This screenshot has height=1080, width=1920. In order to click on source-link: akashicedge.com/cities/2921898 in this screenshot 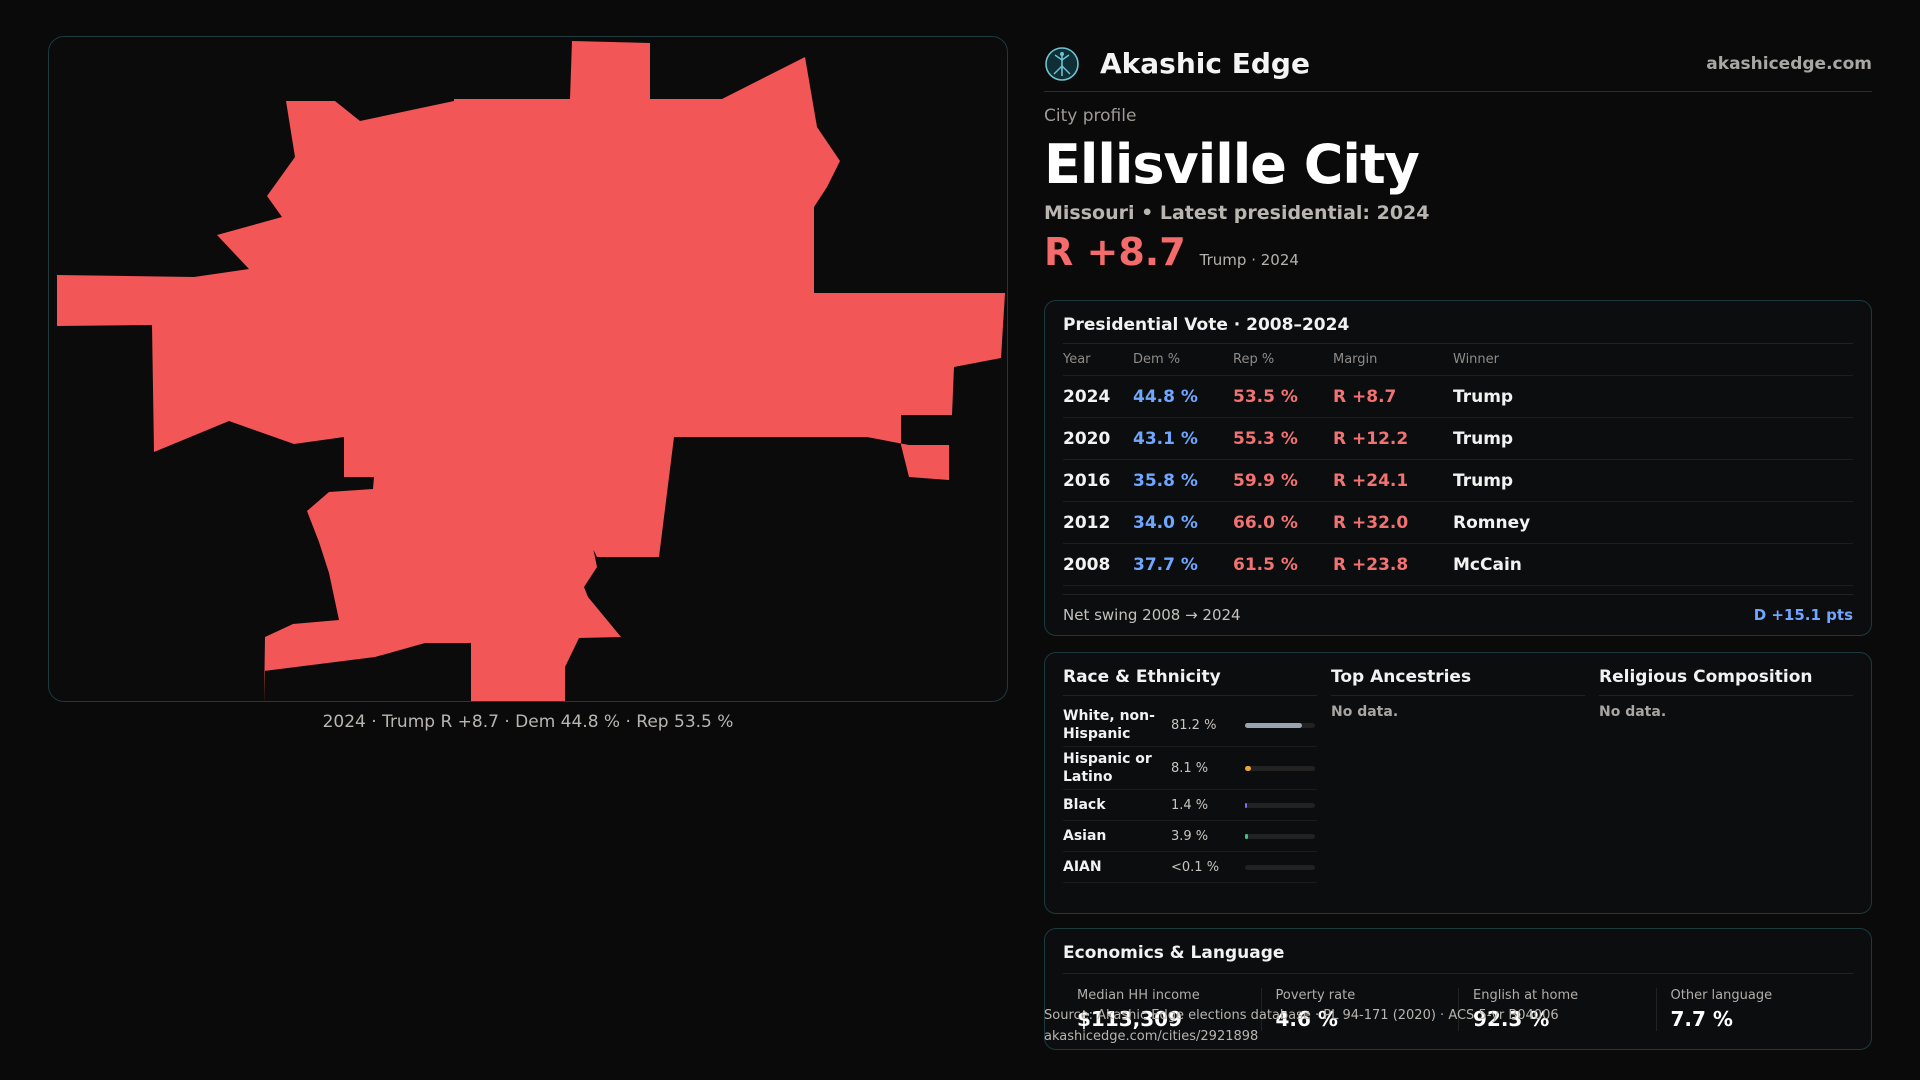, I will do `click(1151, 1036)`.